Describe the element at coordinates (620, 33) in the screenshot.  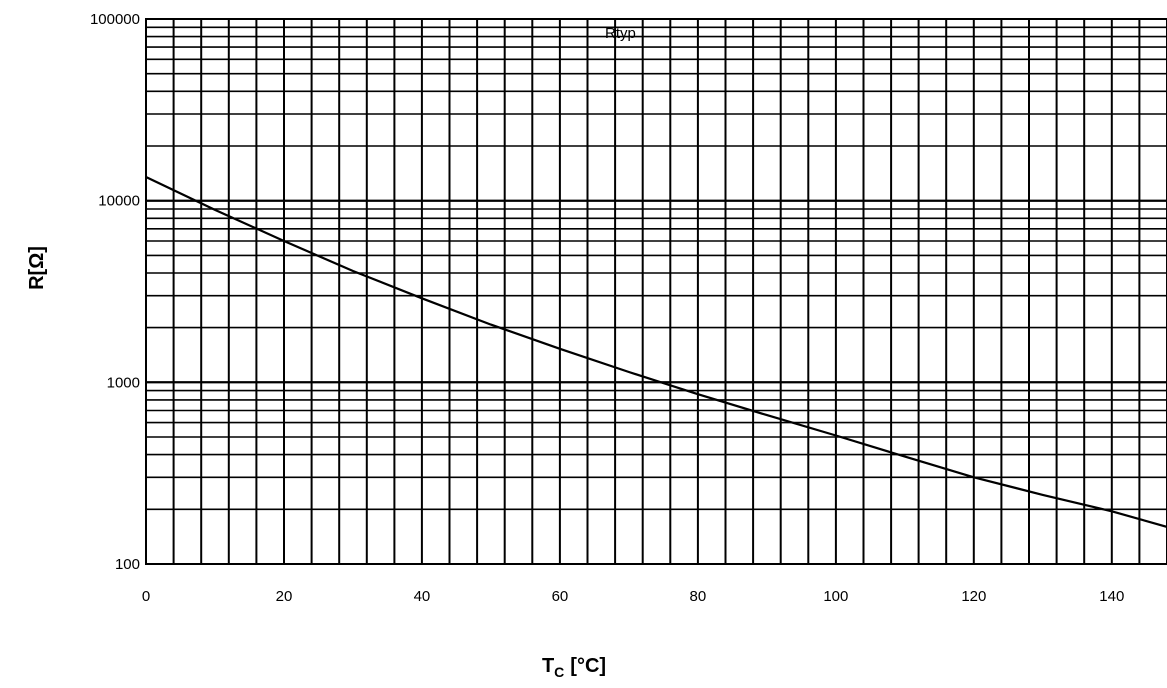
I see `legend-entry-rtyp: Rtyp` at that location.